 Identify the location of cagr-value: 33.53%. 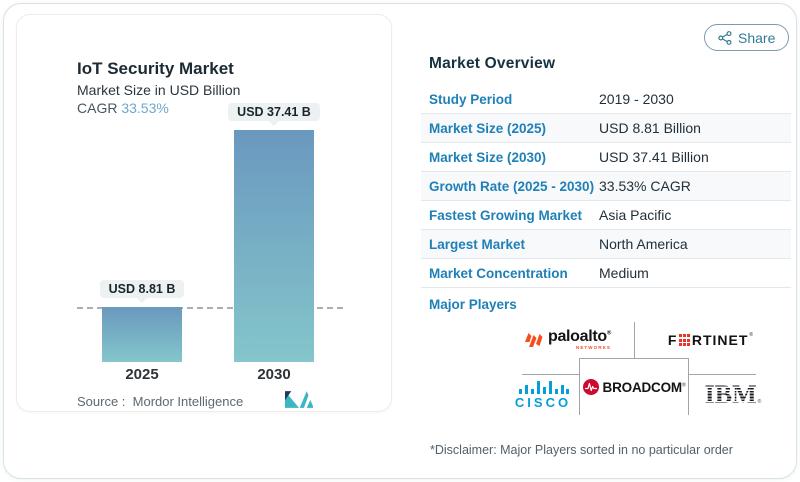
(145, 108).